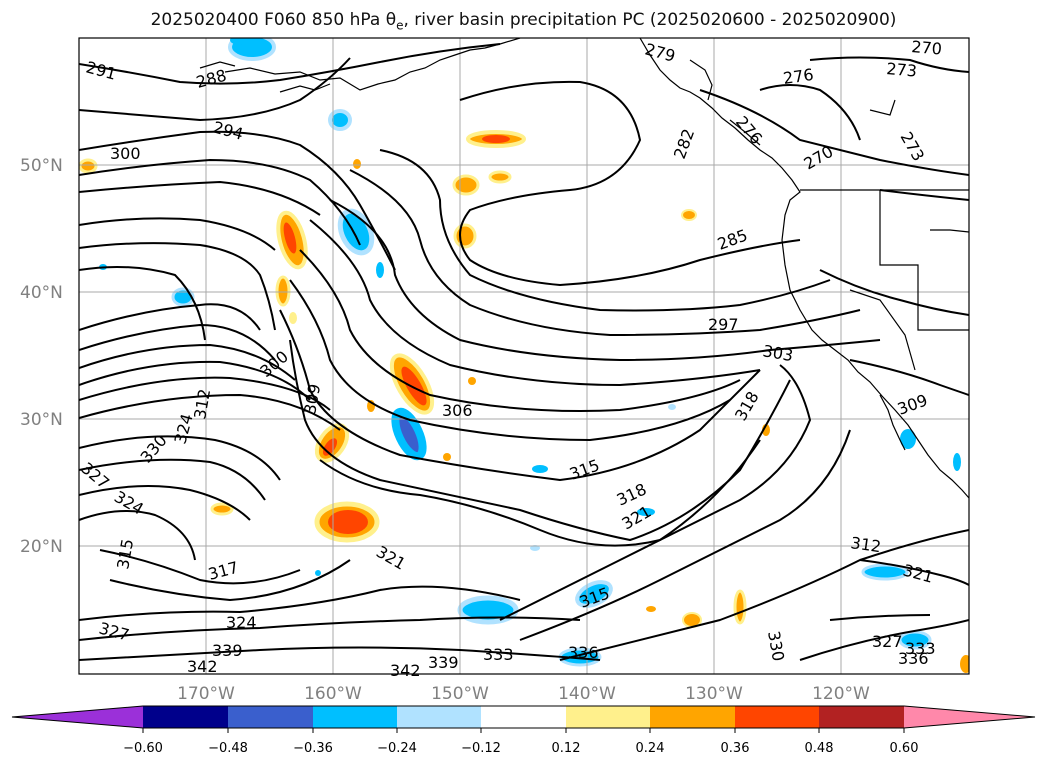  Describe the element at coordinates (313, 748) in the screenshot. I see `colorbar-tick-label: −0.36` at that location.